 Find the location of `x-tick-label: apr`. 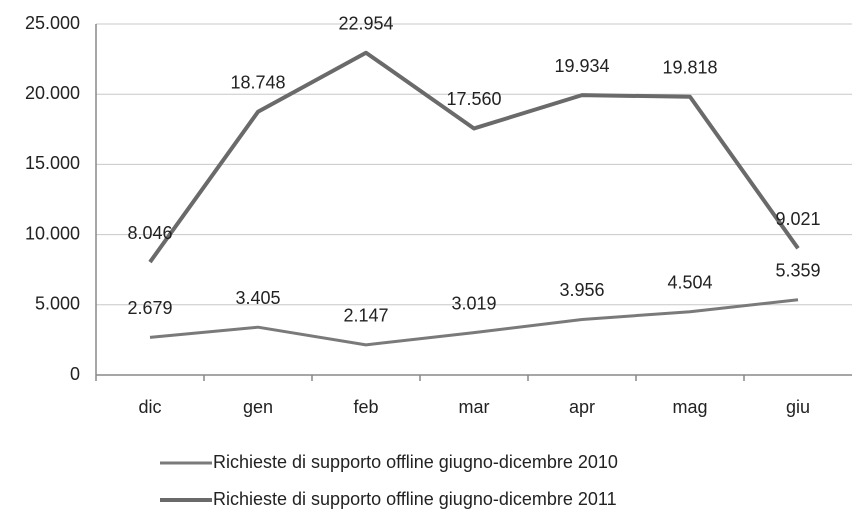

x-tick-label: apr is located at coordinates (582, 407).